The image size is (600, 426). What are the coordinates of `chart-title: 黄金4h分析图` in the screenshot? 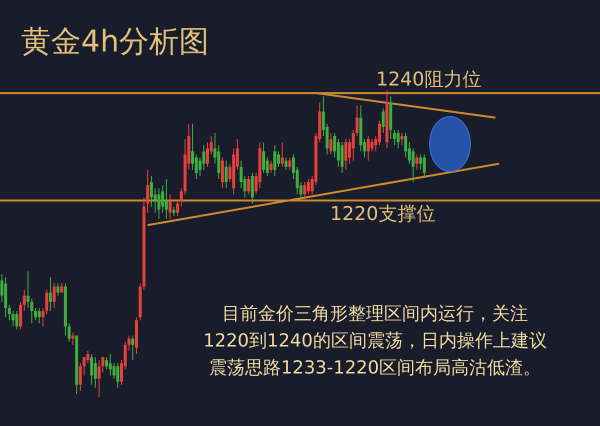 It's located at (115, 42).